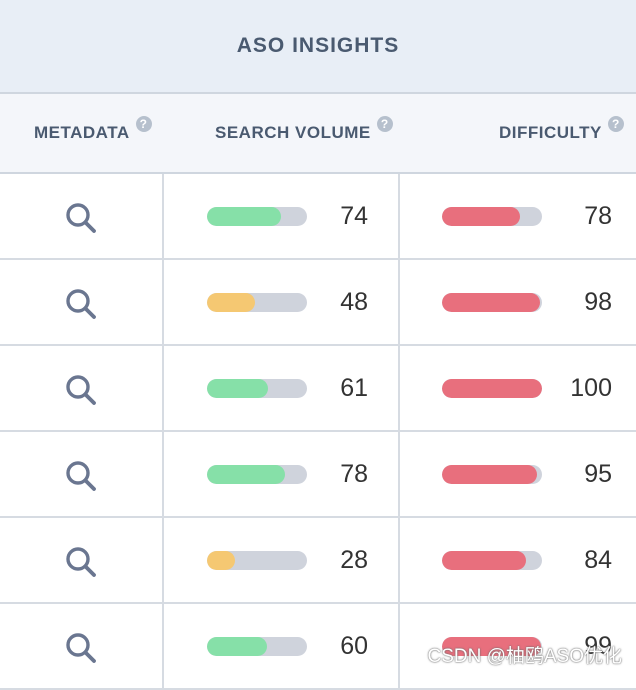 This screenshot has height=690, width=636. Describe the element at coordinates (354, 302) in the screenshot. I see `search-volume-value: 48` at that location.